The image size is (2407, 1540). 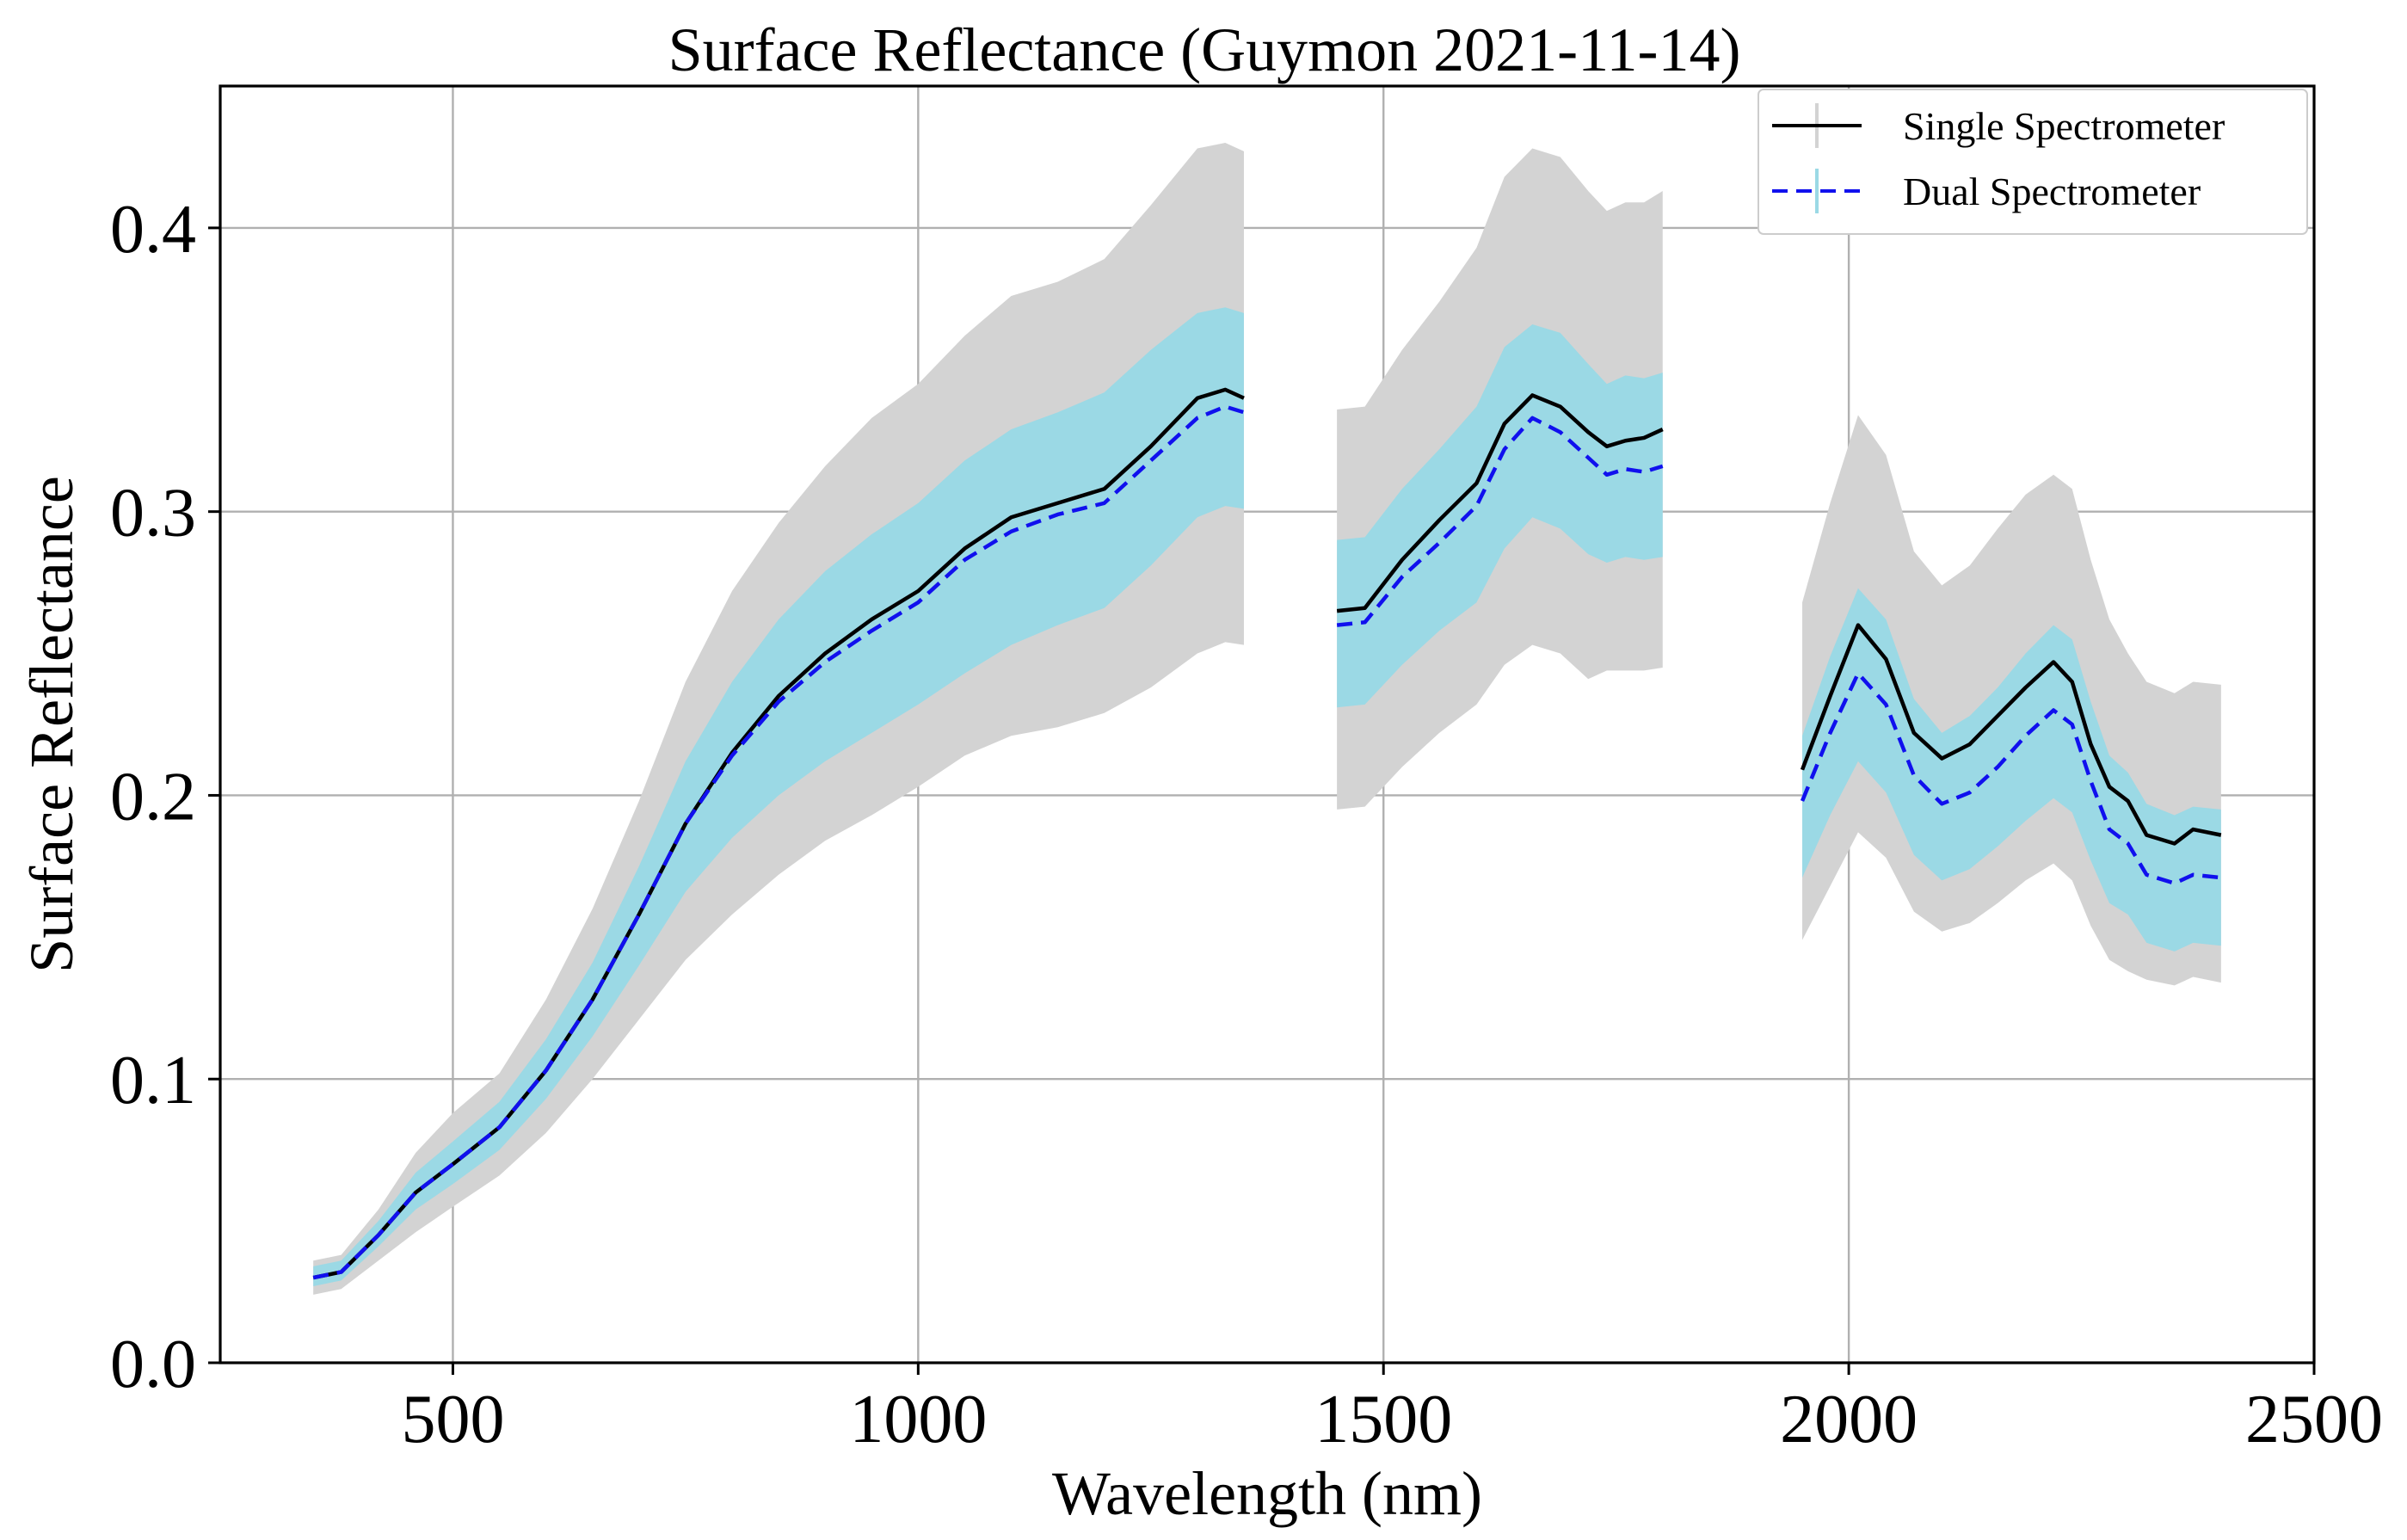 I want to click on x-tick-label: 2000, so click(x=1849, y=1419).